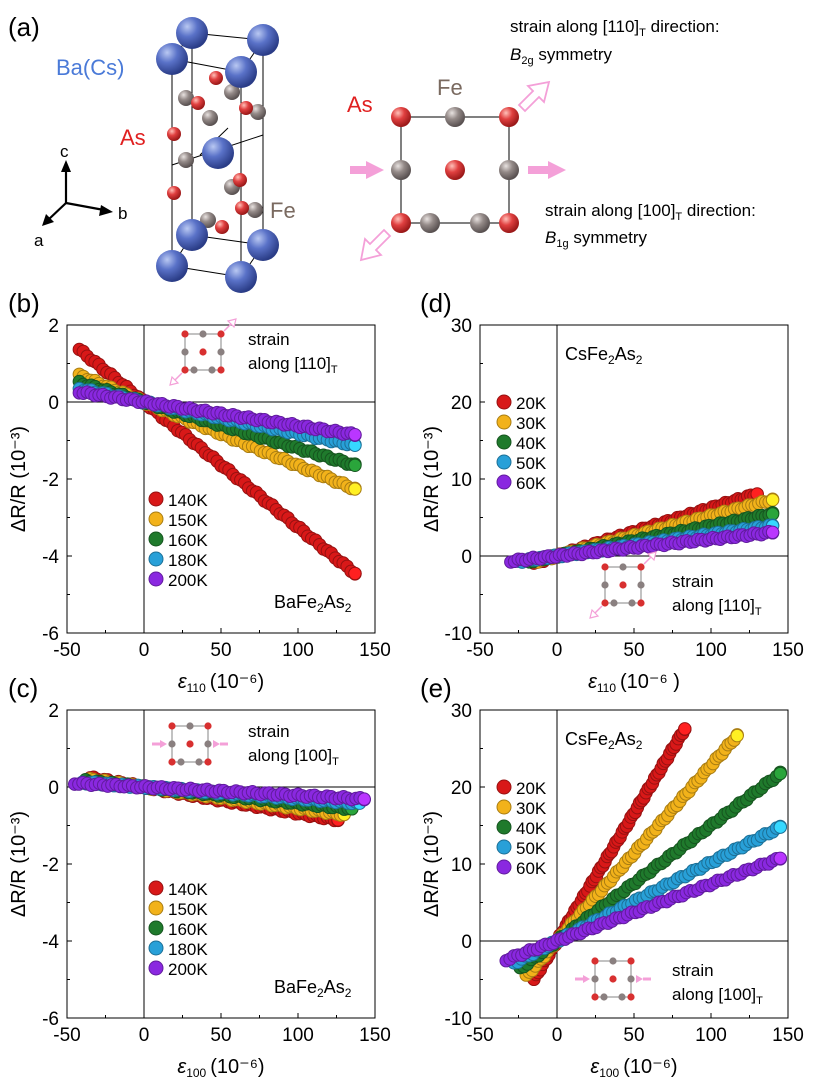 Image resolution: width=830 pixels, height=1083 pixels. What do you see at coordinates (788, 650) in the screenshot?
I see `x-tick-label: 150` at bounding box center [788, 650].